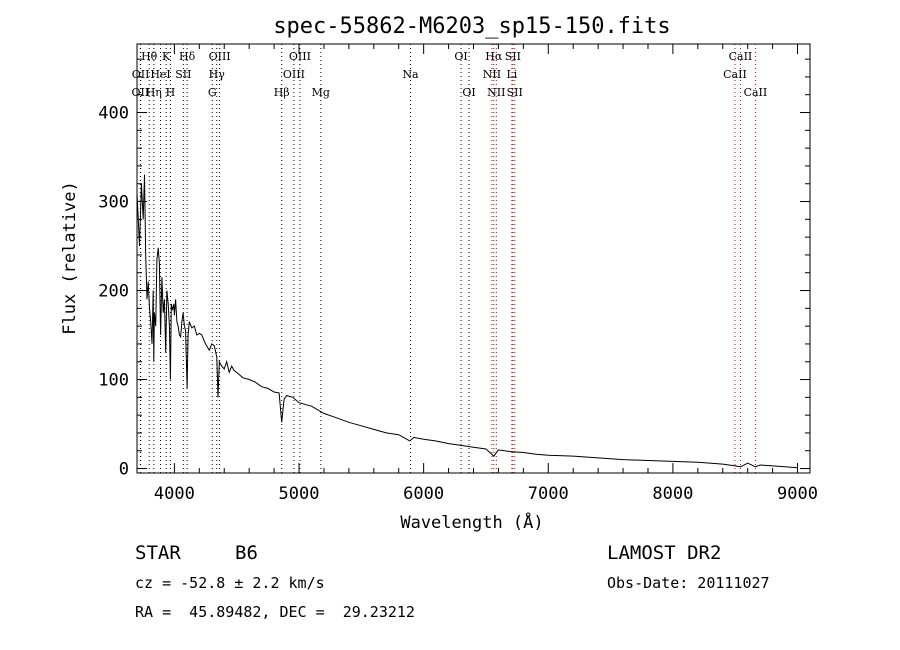 The height and width of the screenshot is (650, 900). I want to click on y-axis-label: Flux (relative), so click(70, 258).